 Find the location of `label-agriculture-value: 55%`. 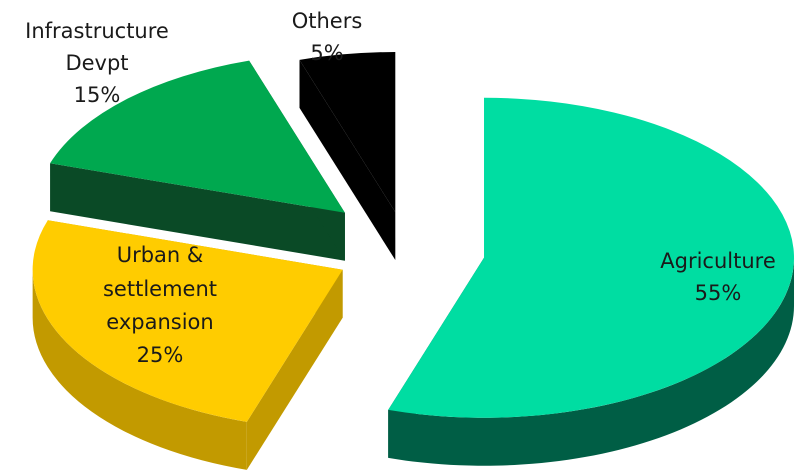

label-agriculture-value: 55% is located at coordinates (718, 293).